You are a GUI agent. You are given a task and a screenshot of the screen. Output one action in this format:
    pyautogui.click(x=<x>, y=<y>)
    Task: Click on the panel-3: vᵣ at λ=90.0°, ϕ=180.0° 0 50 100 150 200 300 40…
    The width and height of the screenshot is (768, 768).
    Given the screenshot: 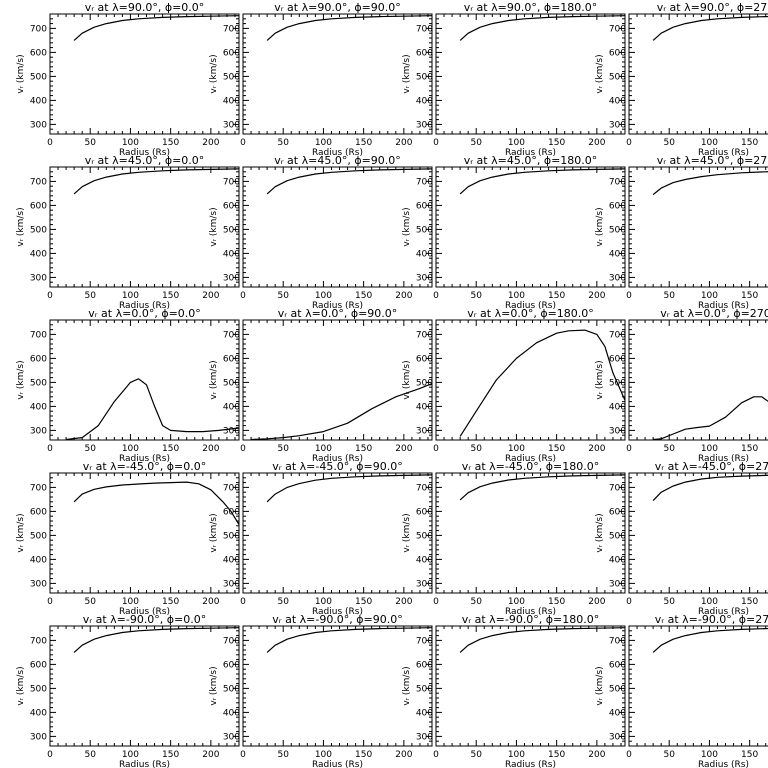 What is the action you would take?
    pyautogui.click(x=514, y=79)
    